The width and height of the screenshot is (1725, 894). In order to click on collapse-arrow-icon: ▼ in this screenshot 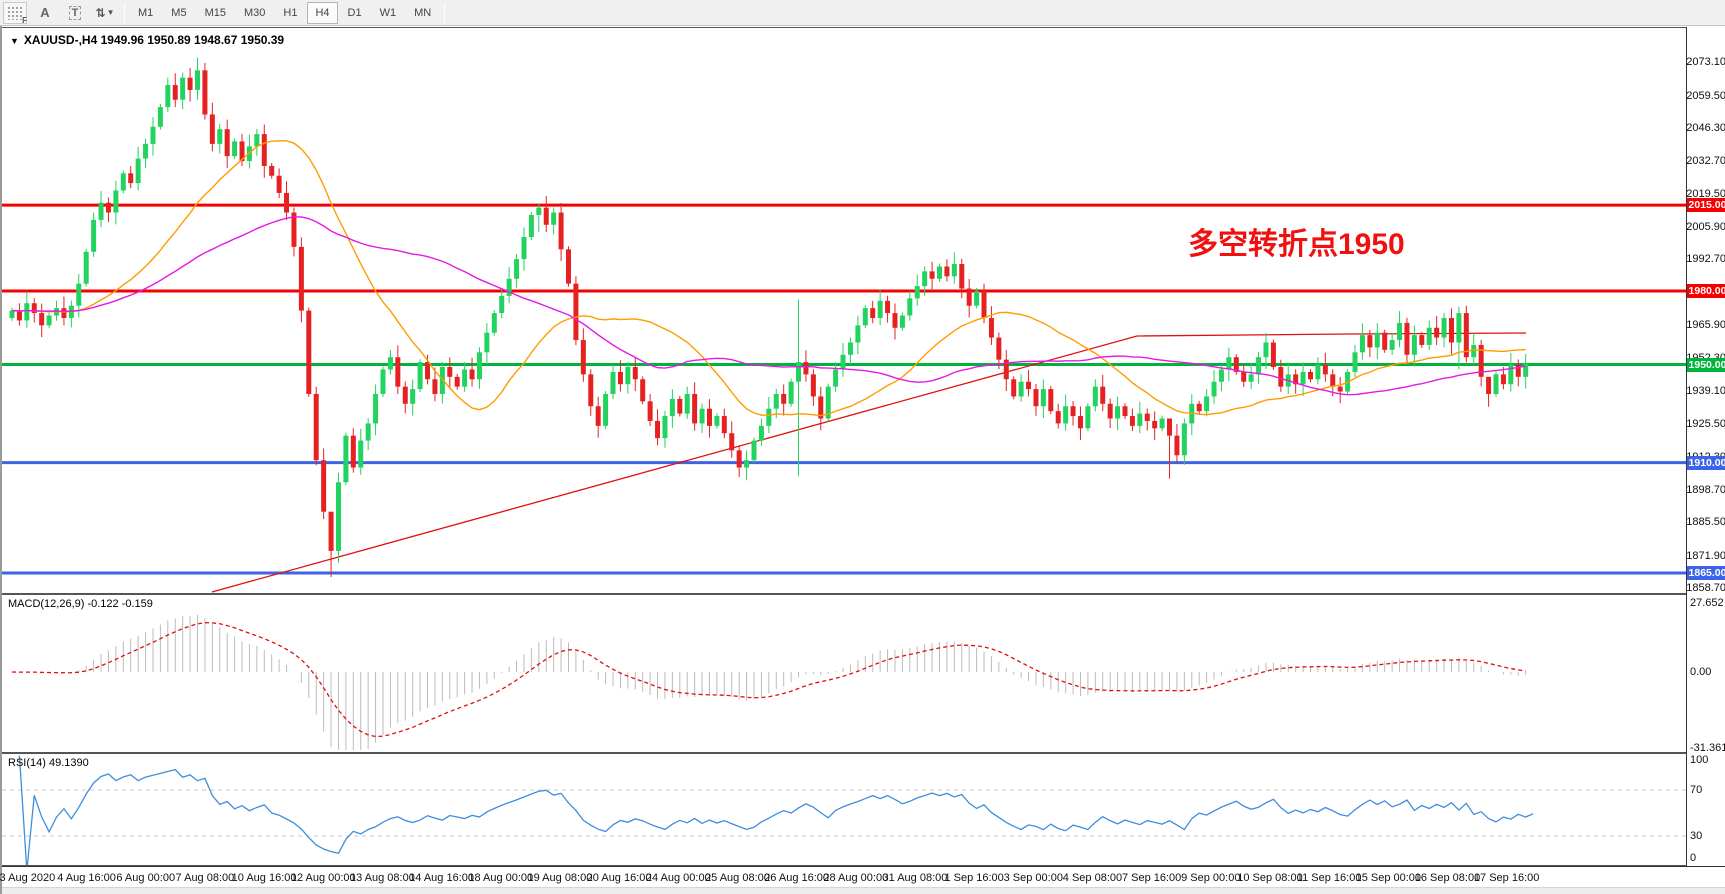, I will do `click(14, 41)`.